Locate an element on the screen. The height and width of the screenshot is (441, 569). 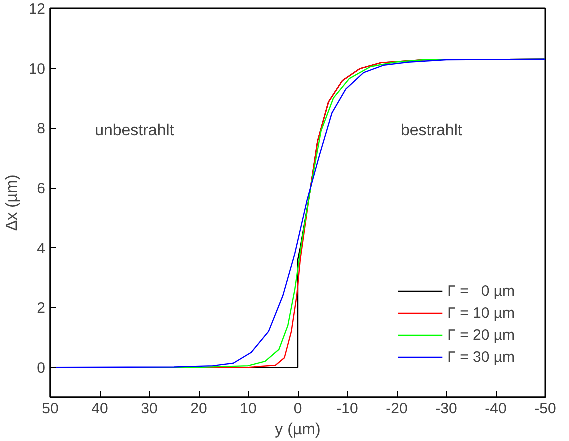
legend-label: Γ = 30 µm is located at coordinates (481, 357).